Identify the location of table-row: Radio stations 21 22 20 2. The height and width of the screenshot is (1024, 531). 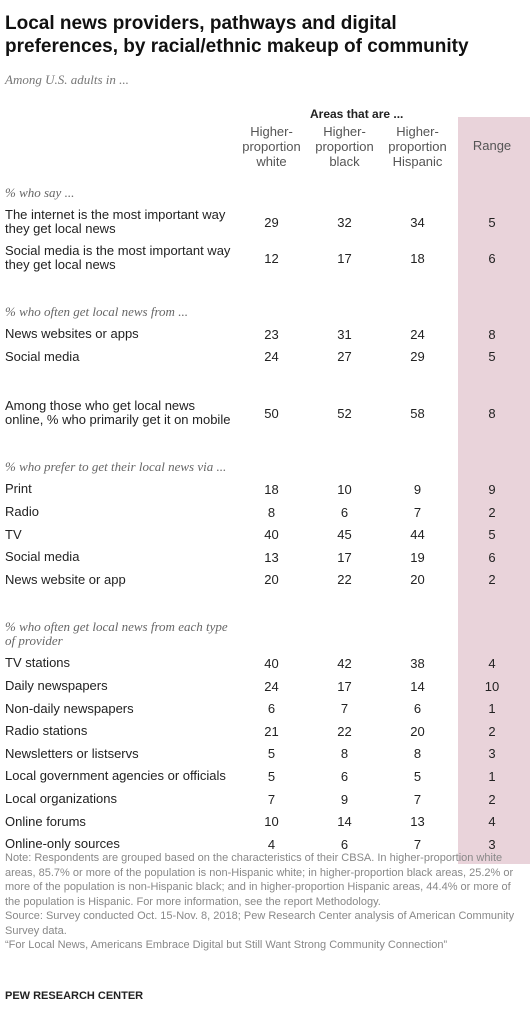
(268, 731).